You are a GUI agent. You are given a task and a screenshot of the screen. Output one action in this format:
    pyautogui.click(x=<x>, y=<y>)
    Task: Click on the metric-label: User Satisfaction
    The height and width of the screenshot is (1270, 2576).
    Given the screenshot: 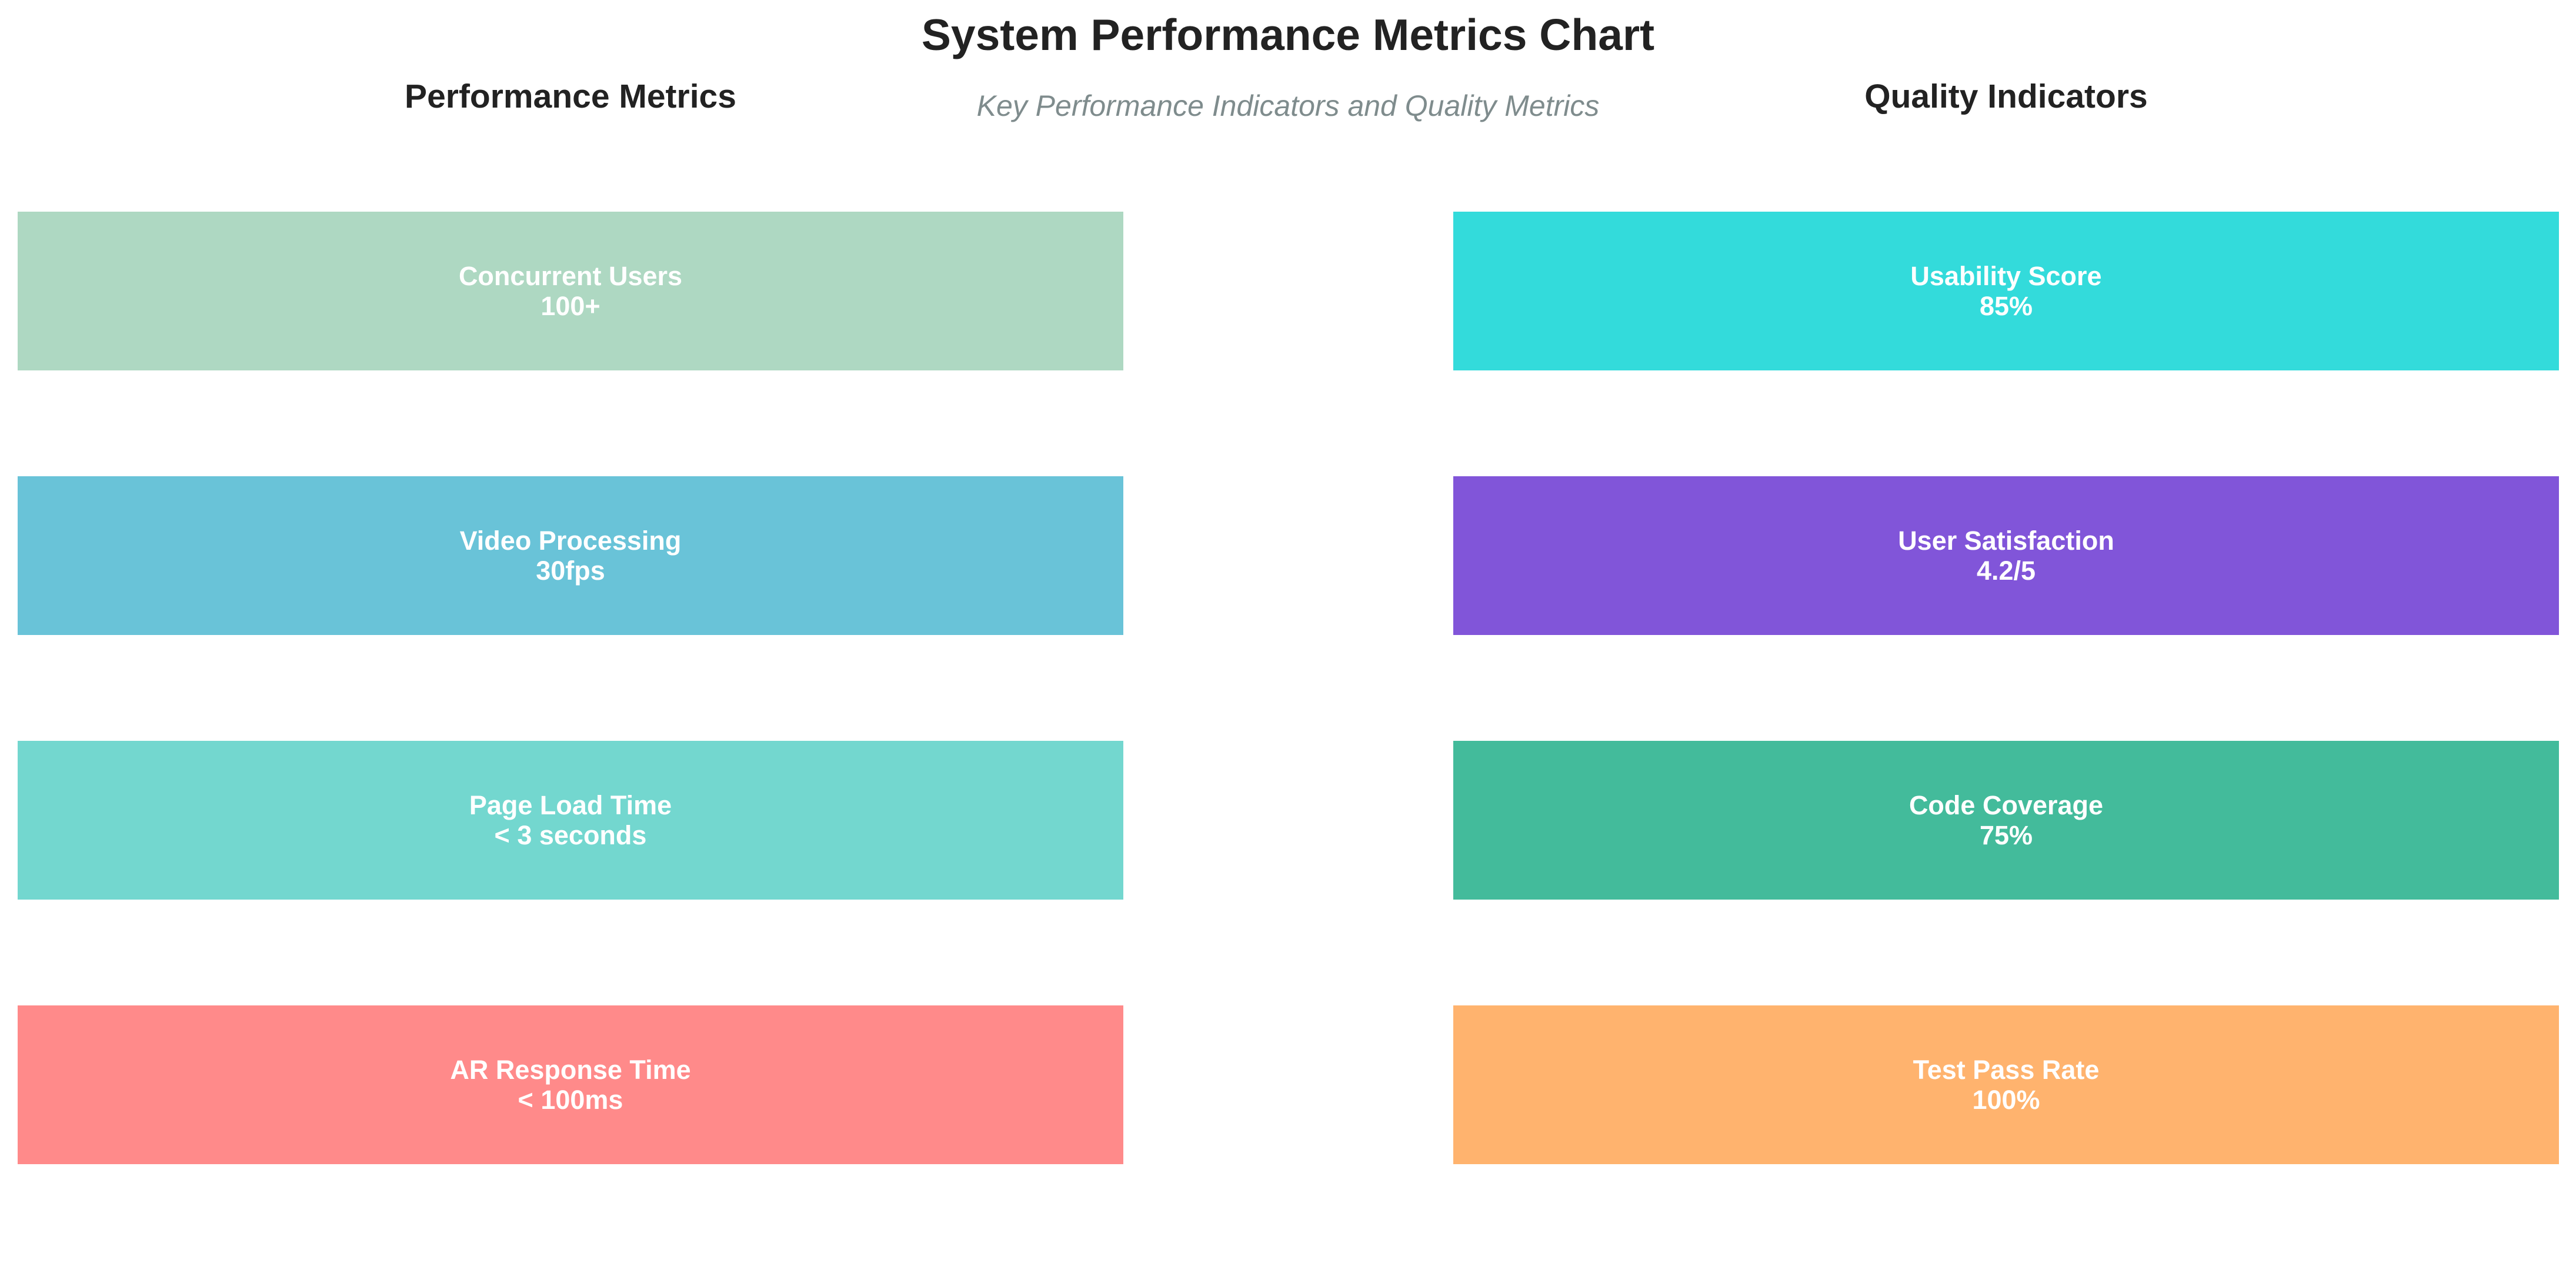 What is the action you would take?
    pyautogui.click(x=2006, y=541)
    